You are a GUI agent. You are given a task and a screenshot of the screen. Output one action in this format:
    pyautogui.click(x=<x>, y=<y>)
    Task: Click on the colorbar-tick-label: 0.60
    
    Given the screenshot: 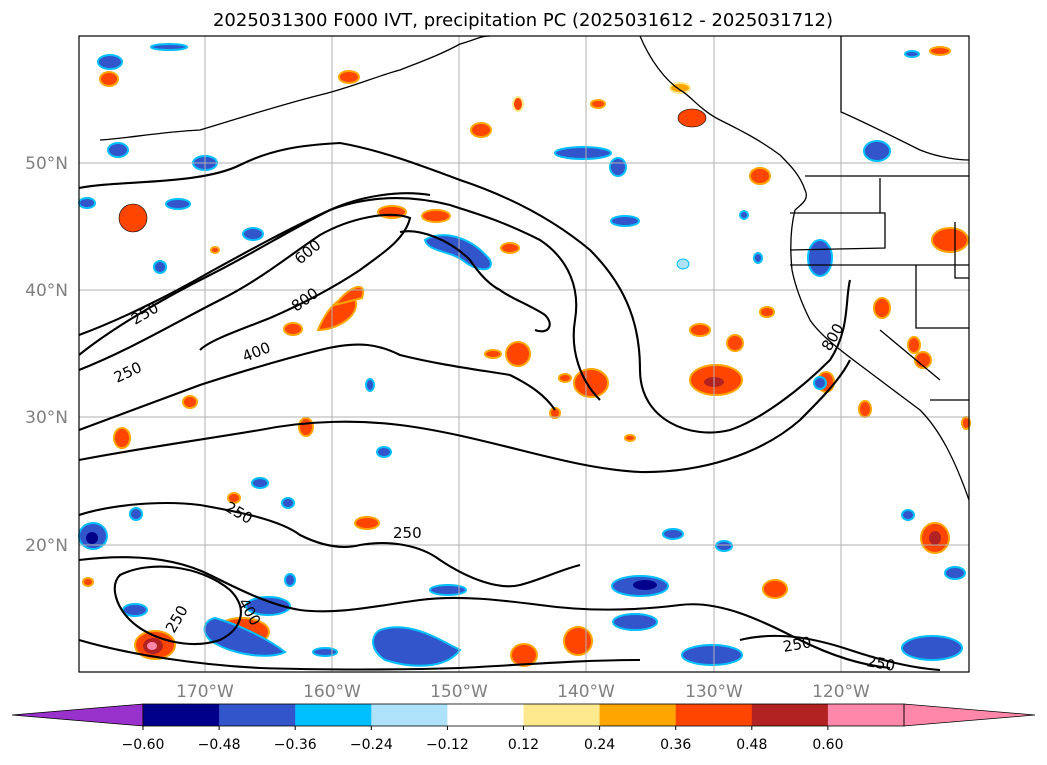 What is the action you would take?
    pyautogui.click(x=827, y=745)
    